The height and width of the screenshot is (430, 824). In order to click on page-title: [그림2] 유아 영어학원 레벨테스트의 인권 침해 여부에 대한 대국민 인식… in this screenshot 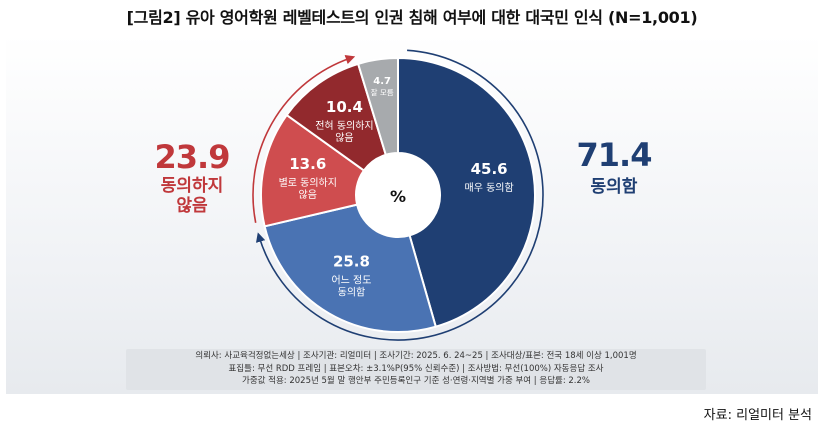, I will do `click(412, 17)`.